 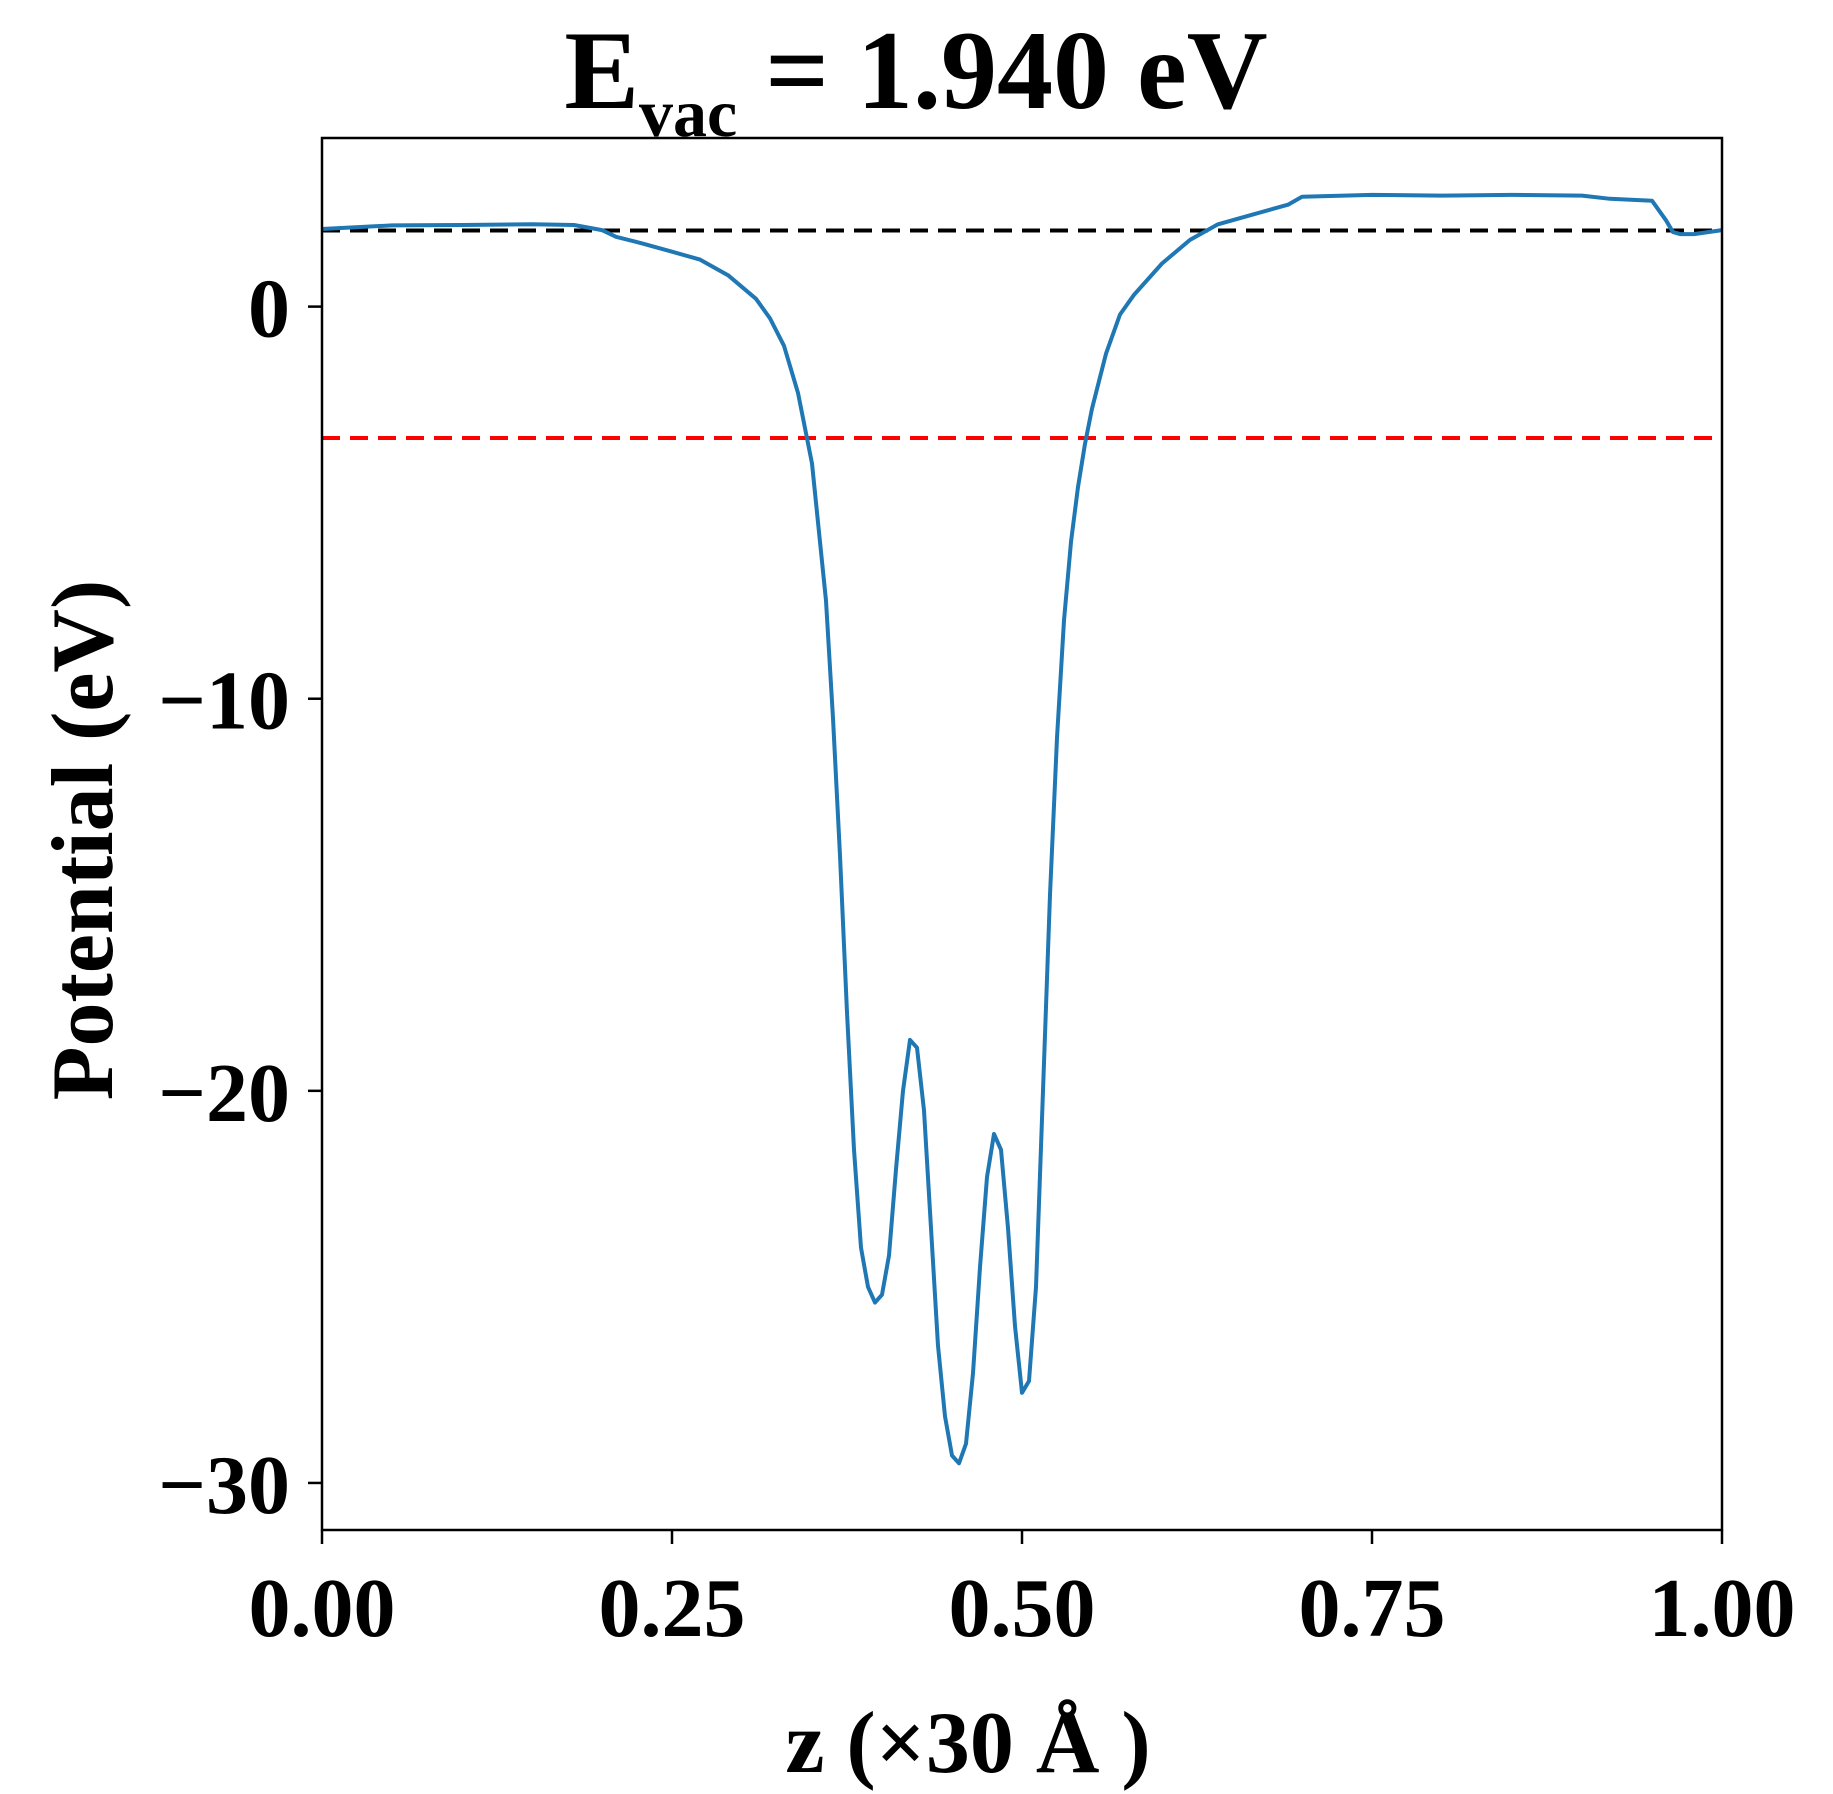 I want to click on x-tick-label-0: 0.00, so click(x=322, y=1608).